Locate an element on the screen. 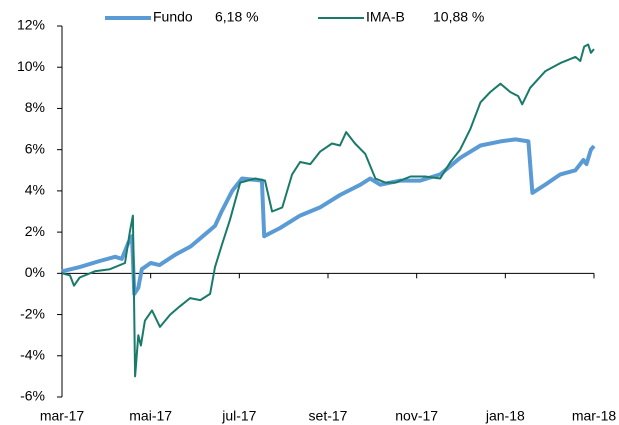  y-tick-label: 6% is located at coordinates (35, 148).